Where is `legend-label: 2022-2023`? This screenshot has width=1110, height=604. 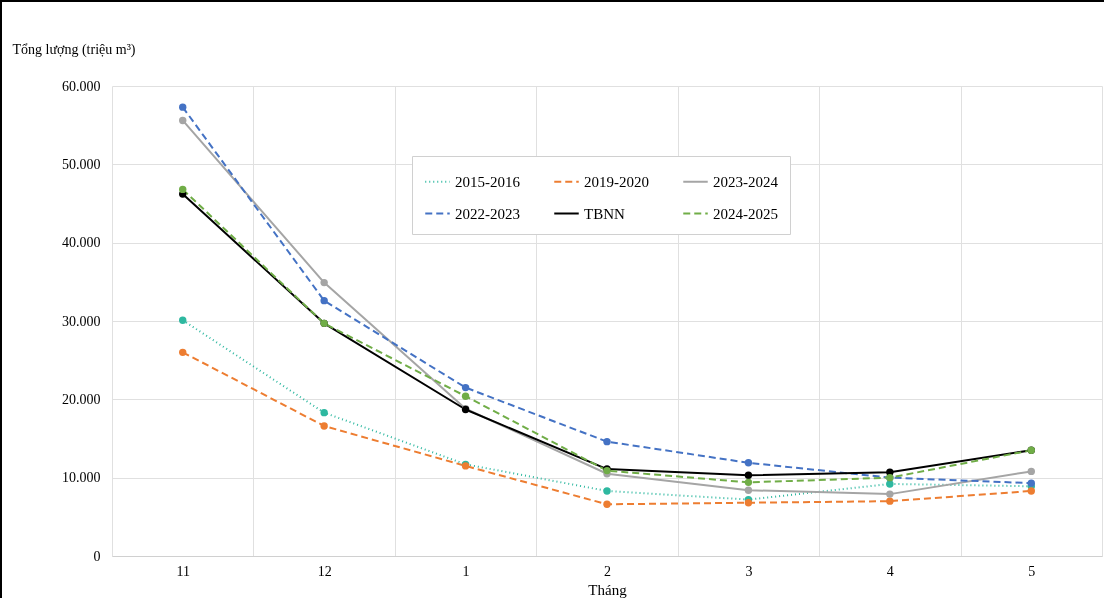 legend-label: 2022-2023 is located at coordinates (487, 213).